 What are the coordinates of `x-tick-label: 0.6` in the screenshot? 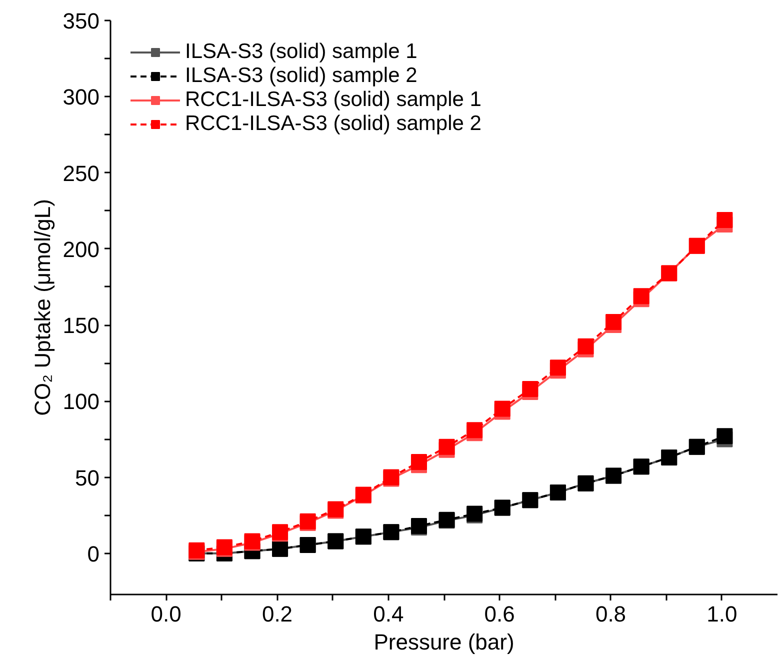 It's located at (499, 614).